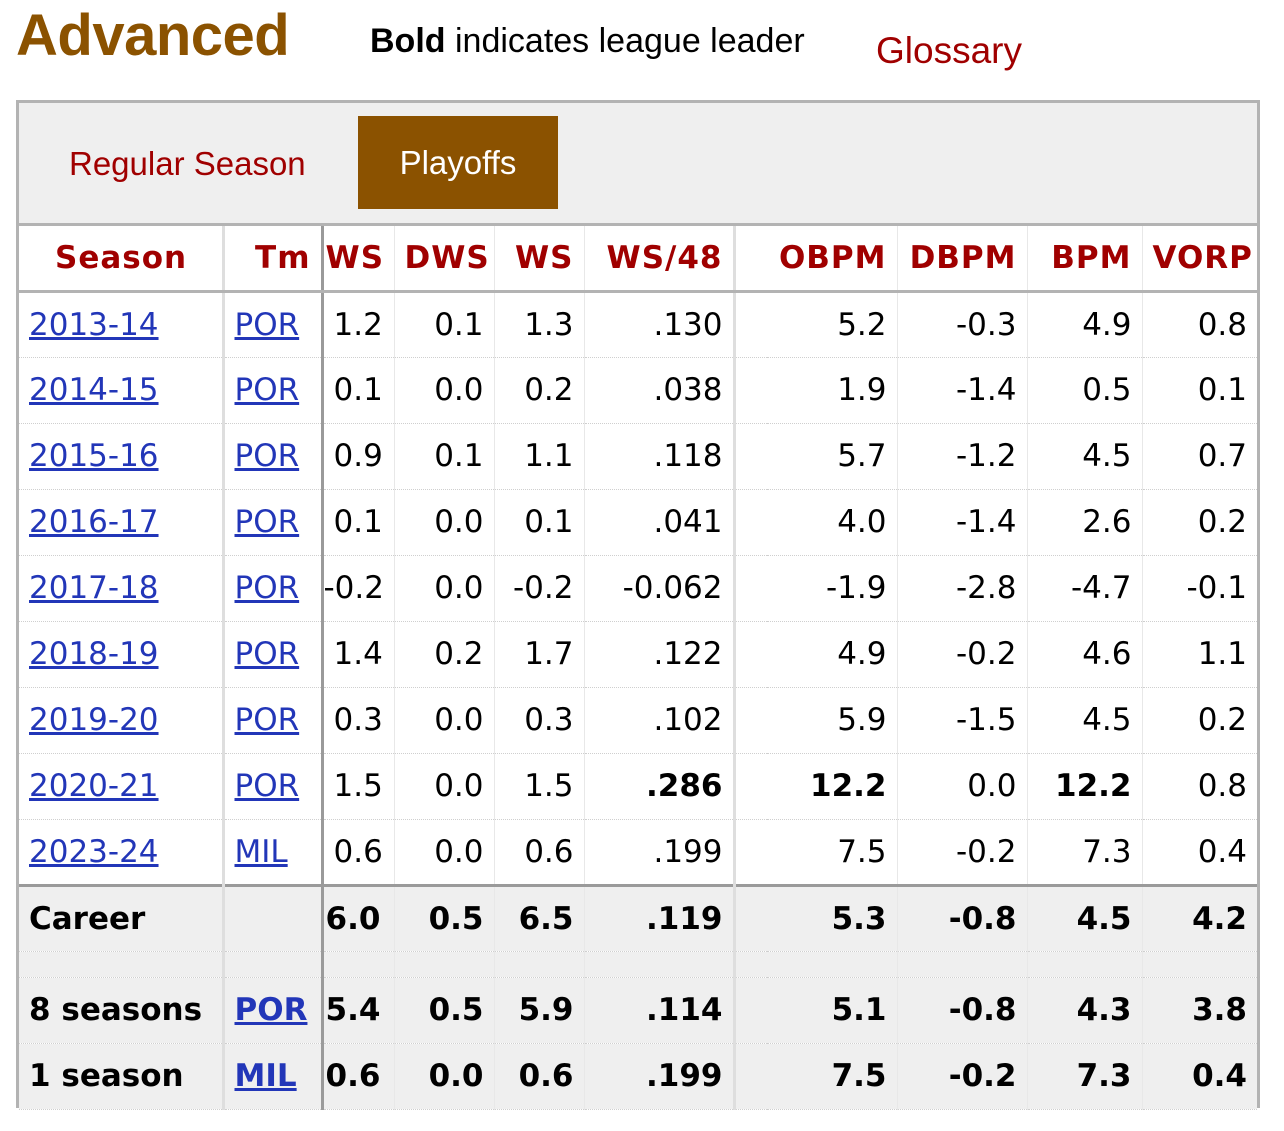 This screenshot has height=1131, width=1284. I want to click on col-header-ws: WS, so click(539, 259).